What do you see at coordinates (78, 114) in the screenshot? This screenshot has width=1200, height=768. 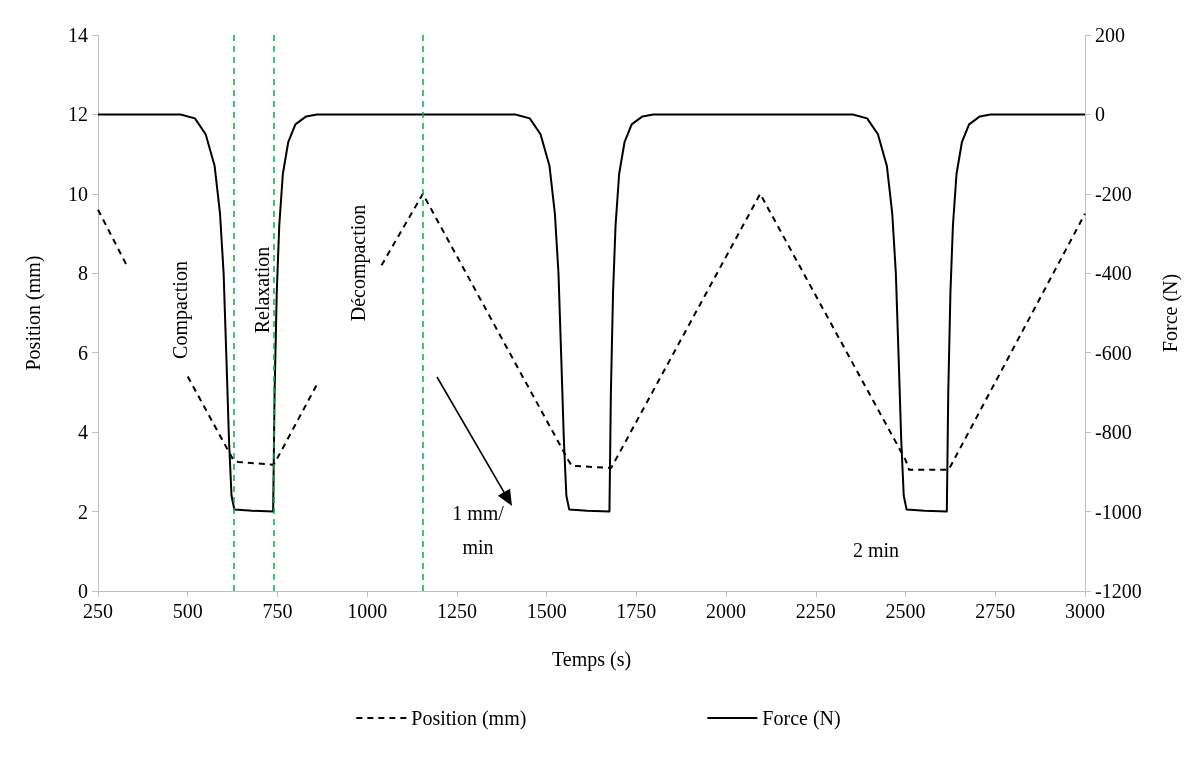 I see `y-tick-label: 12` at bounding box center [78, 114].